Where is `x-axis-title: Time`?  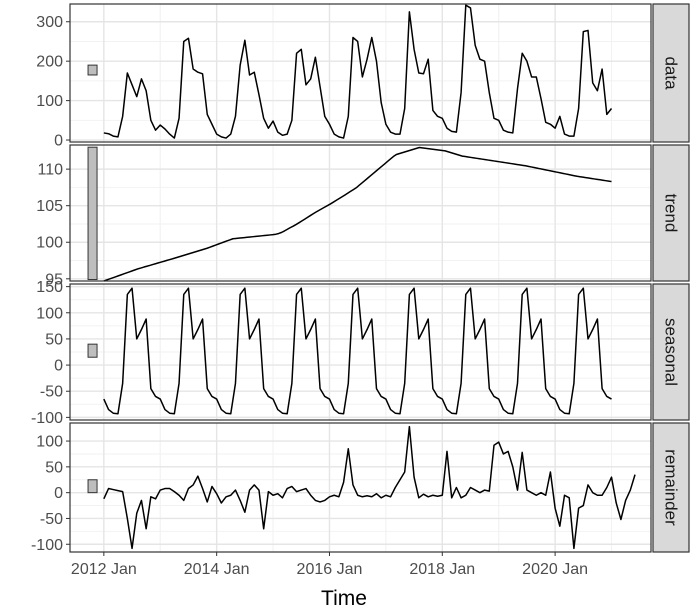
x-axis-title: Time is located at coordinates (344, 598).